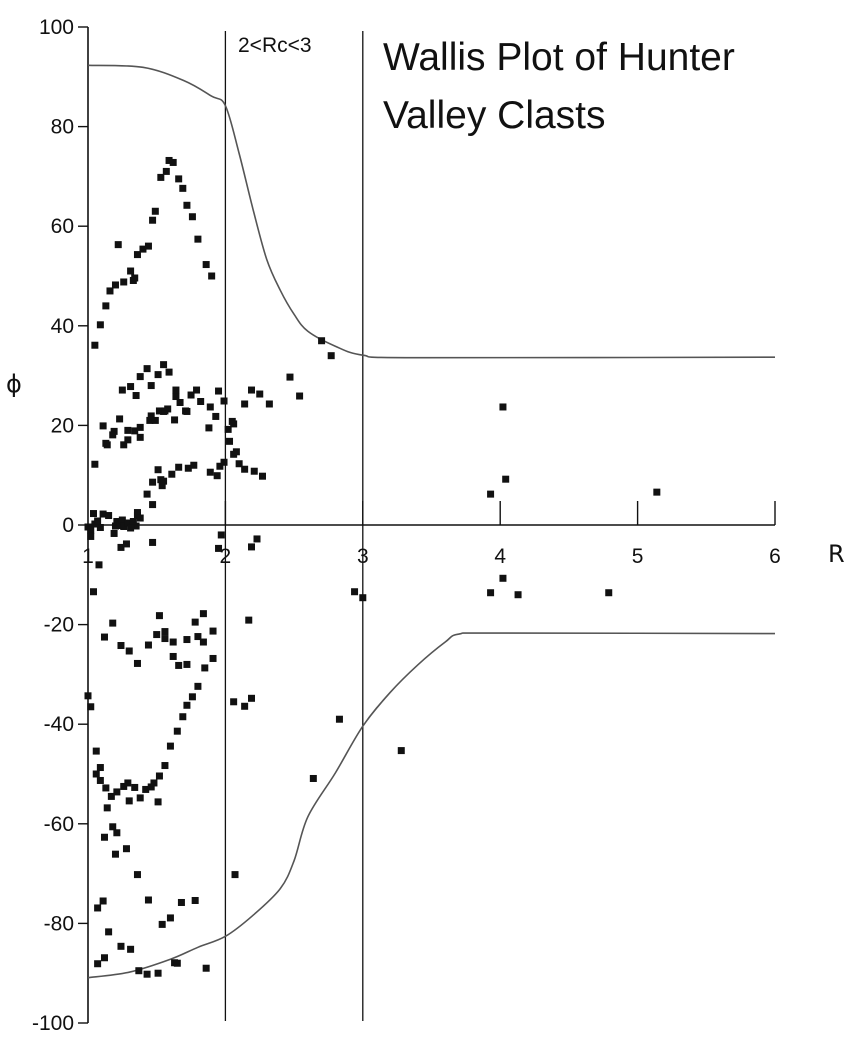 This screenshot has width=854, height=1038. Describe the element at coordinates (68, 525) in the screenshot. I see `y-tick-label: 0` at that location.